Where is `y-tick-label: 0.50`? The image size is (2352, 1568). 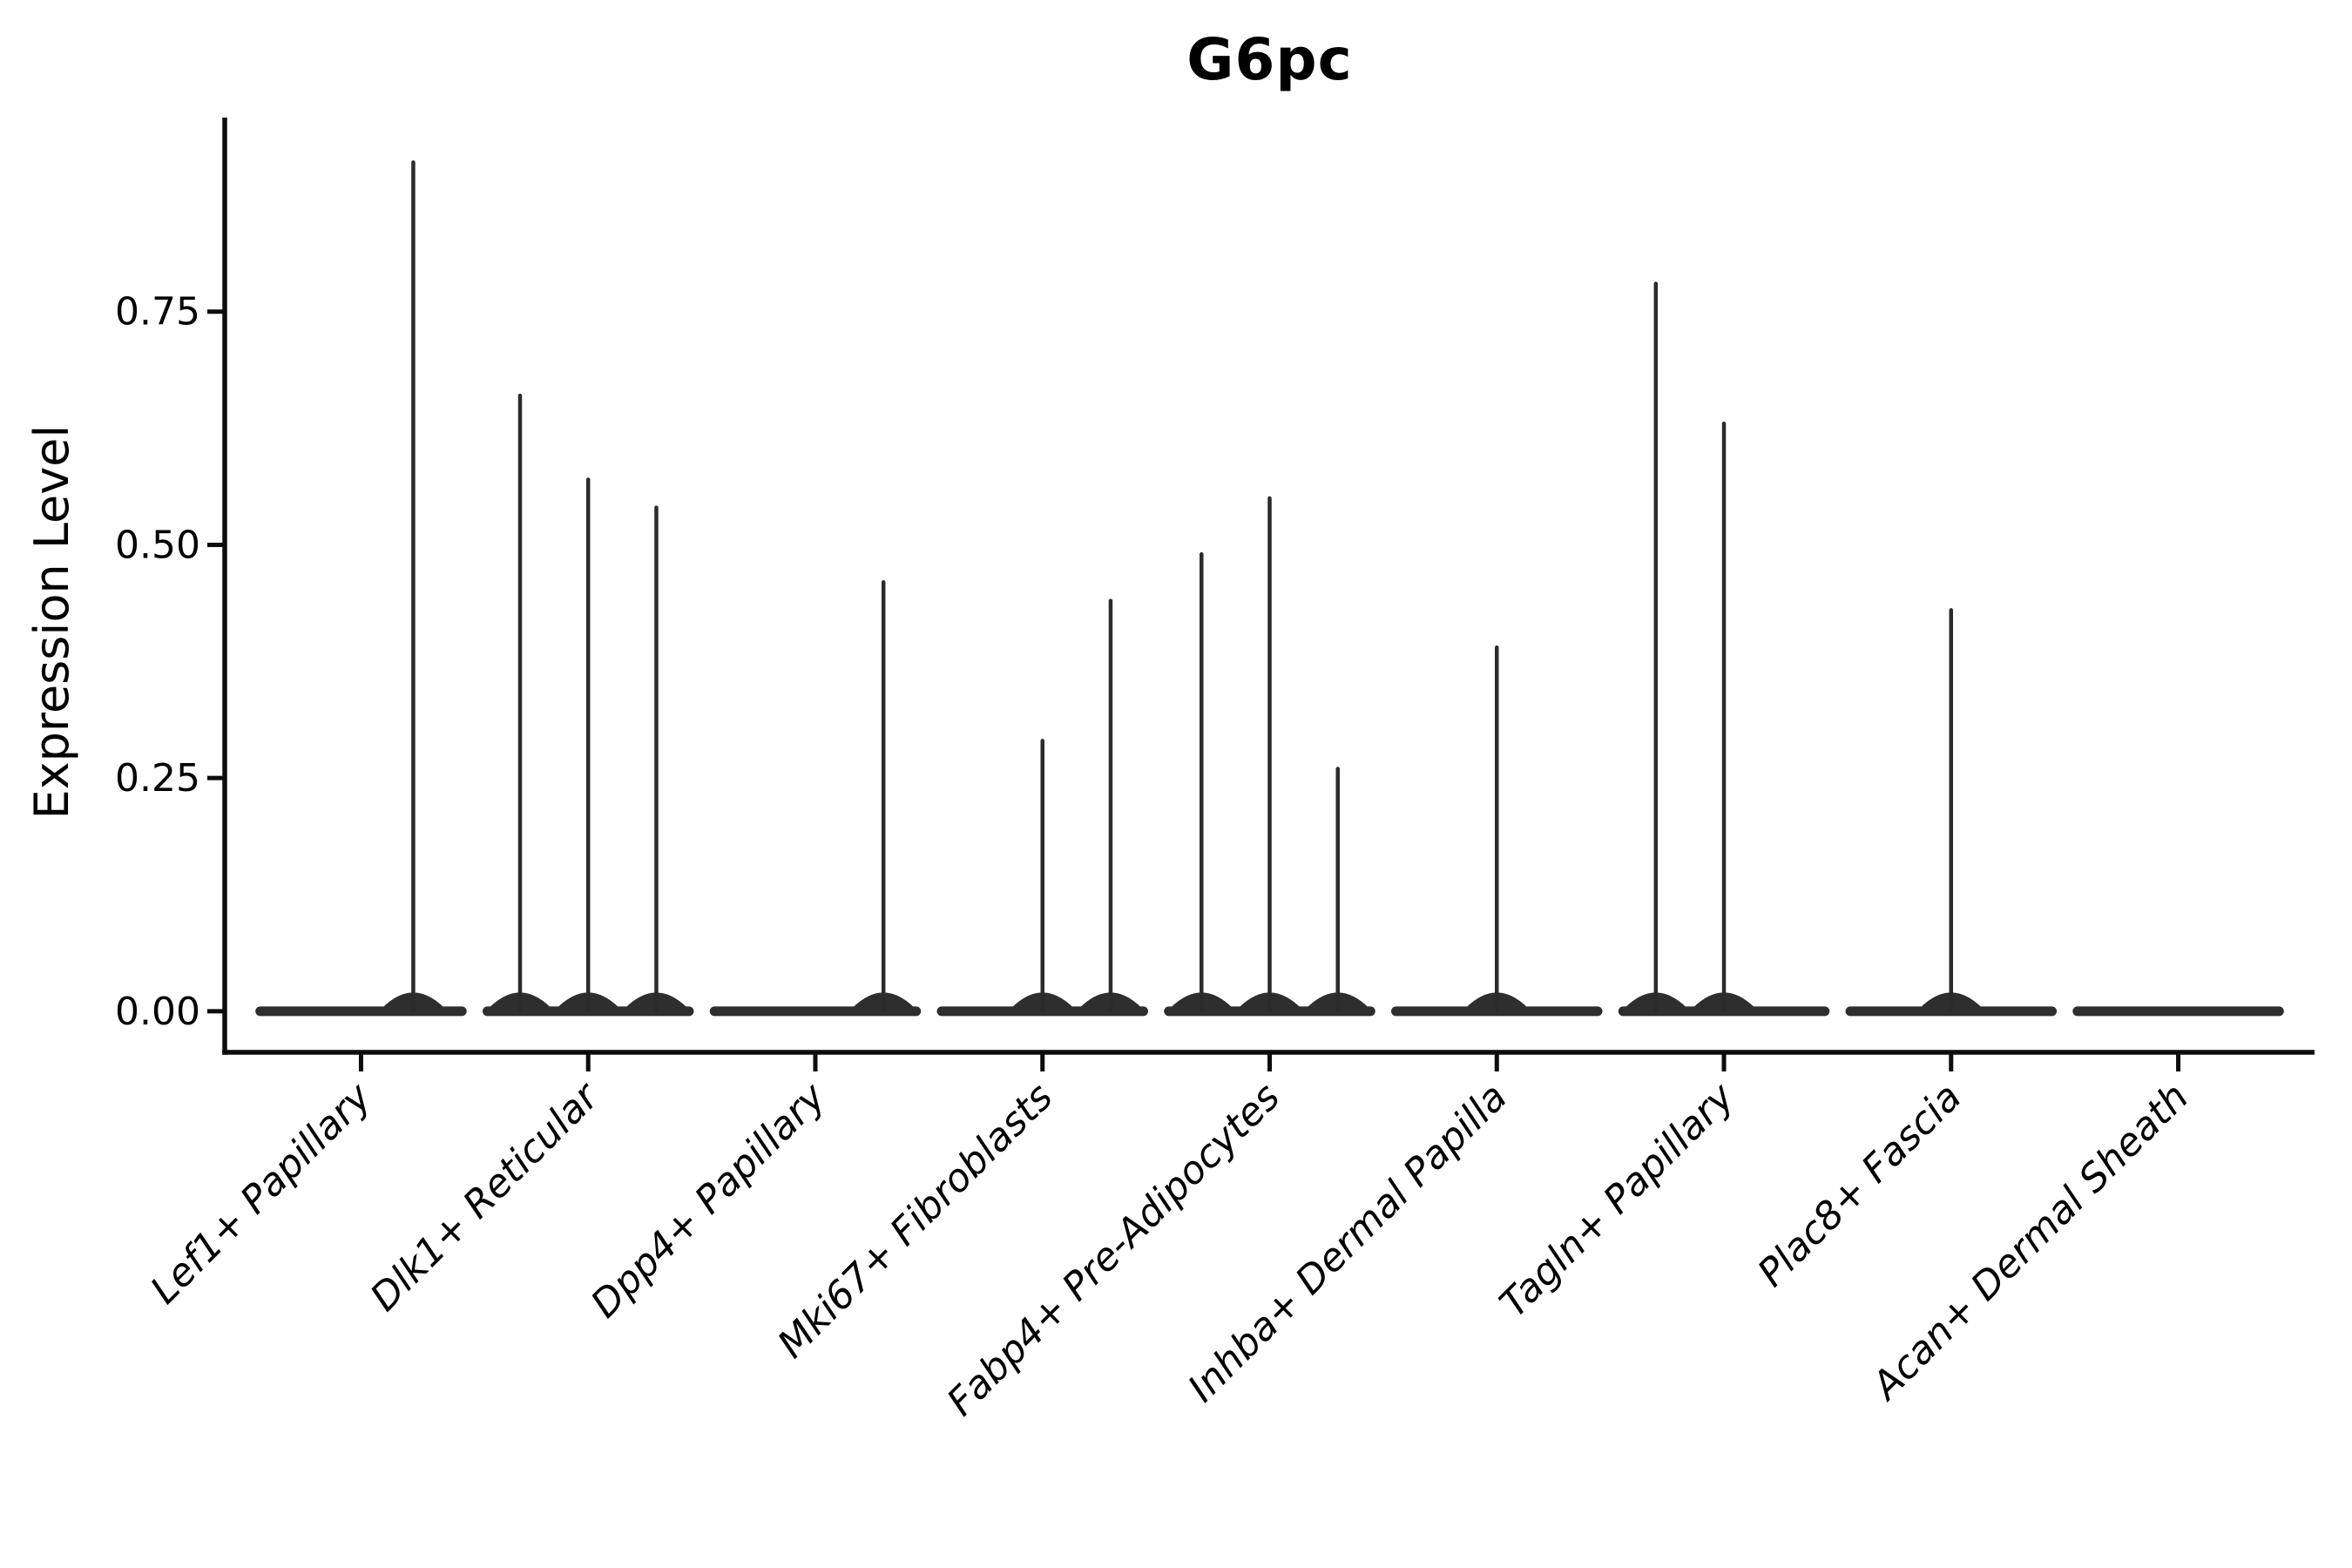
y-tick-label: 0.50 is located at coordinates (157, 545).